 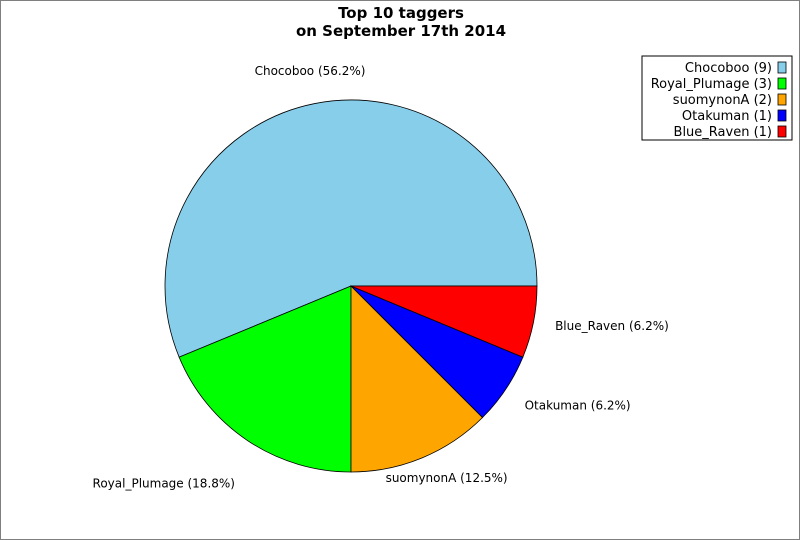 What do you see at coordinates (782, 67) in the screenshot?
I see `legend-swatch-chocoboo` at bounding box center [782, 67].